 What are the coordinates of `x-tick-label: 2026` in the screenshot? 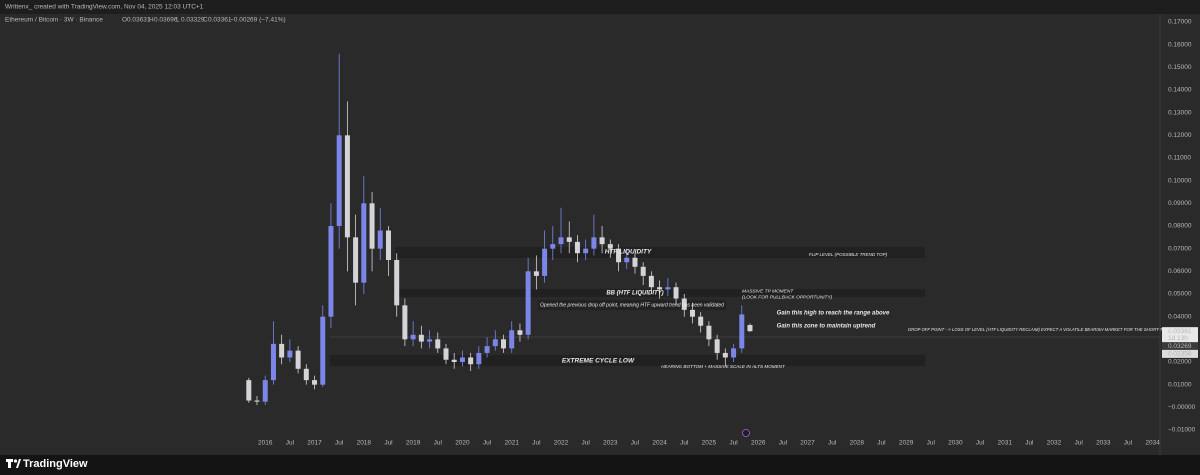 It's located at (758, 443).